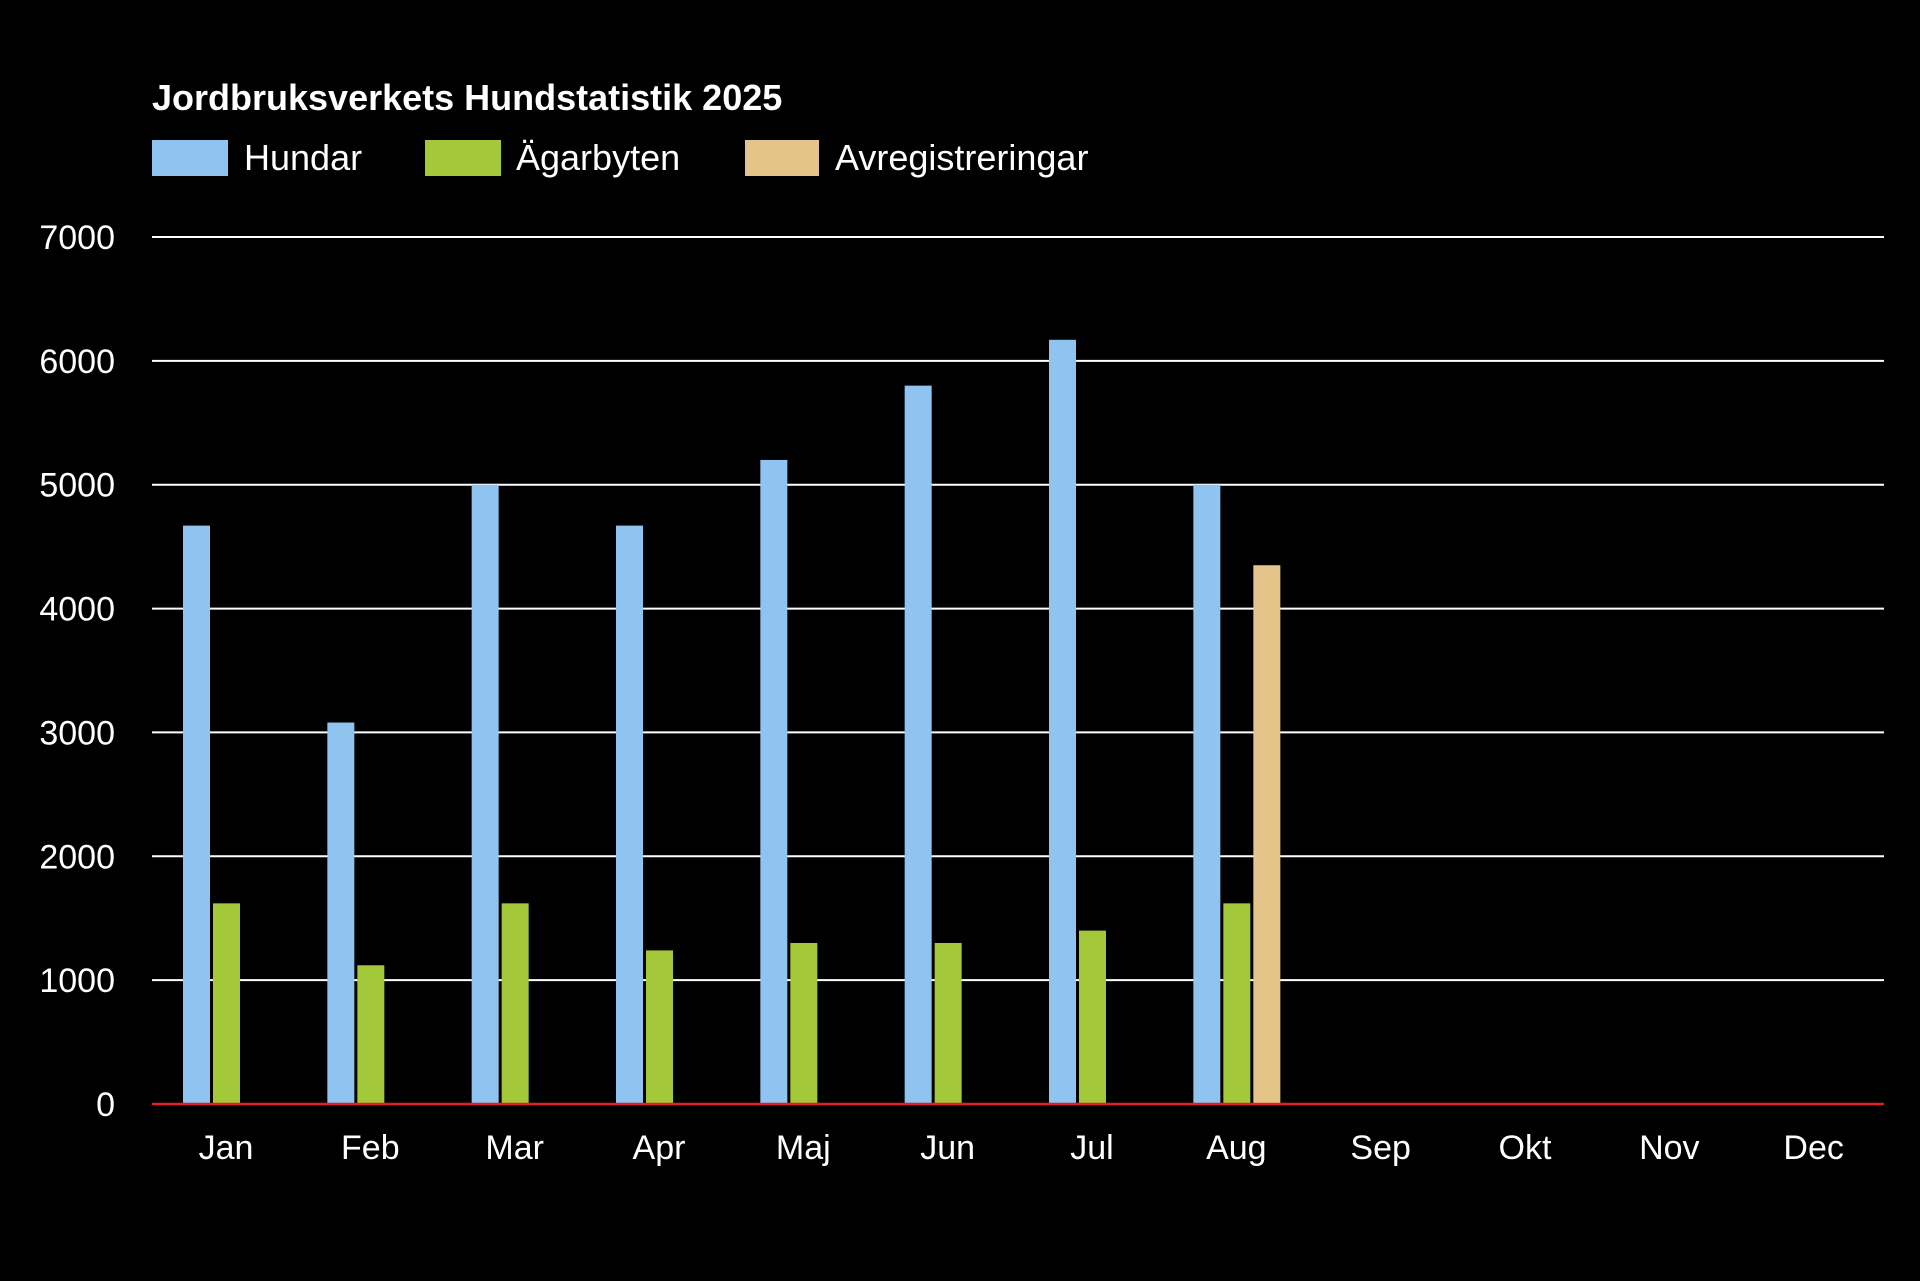 The image size is (1920, 1281). What do you see at coordinates (485, 794) in the screenshot?
I see `bar-hundar-mar` at bounding box center [485, 794].